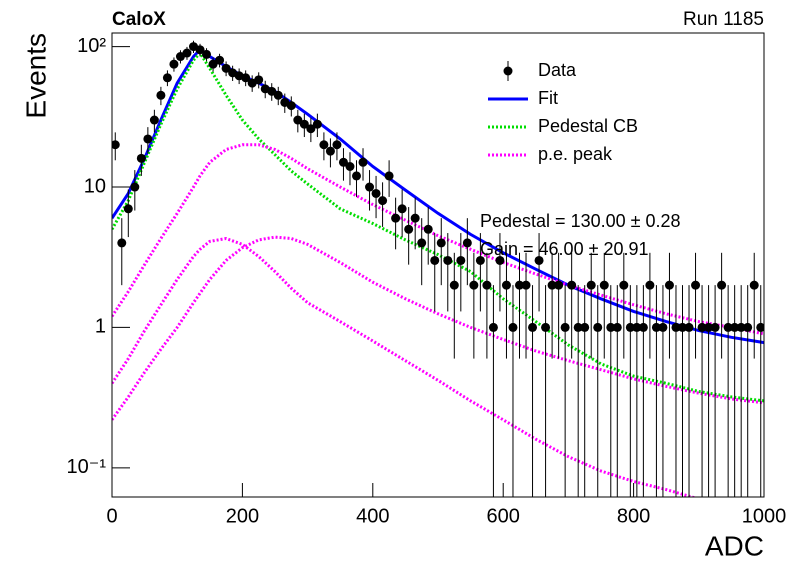 The width and height of the screenshot is (796, 572). What do you see at coordinates (372, 516) in the screenshot?
I see `x-tick-label: 400` at bounding box center [372, 516].